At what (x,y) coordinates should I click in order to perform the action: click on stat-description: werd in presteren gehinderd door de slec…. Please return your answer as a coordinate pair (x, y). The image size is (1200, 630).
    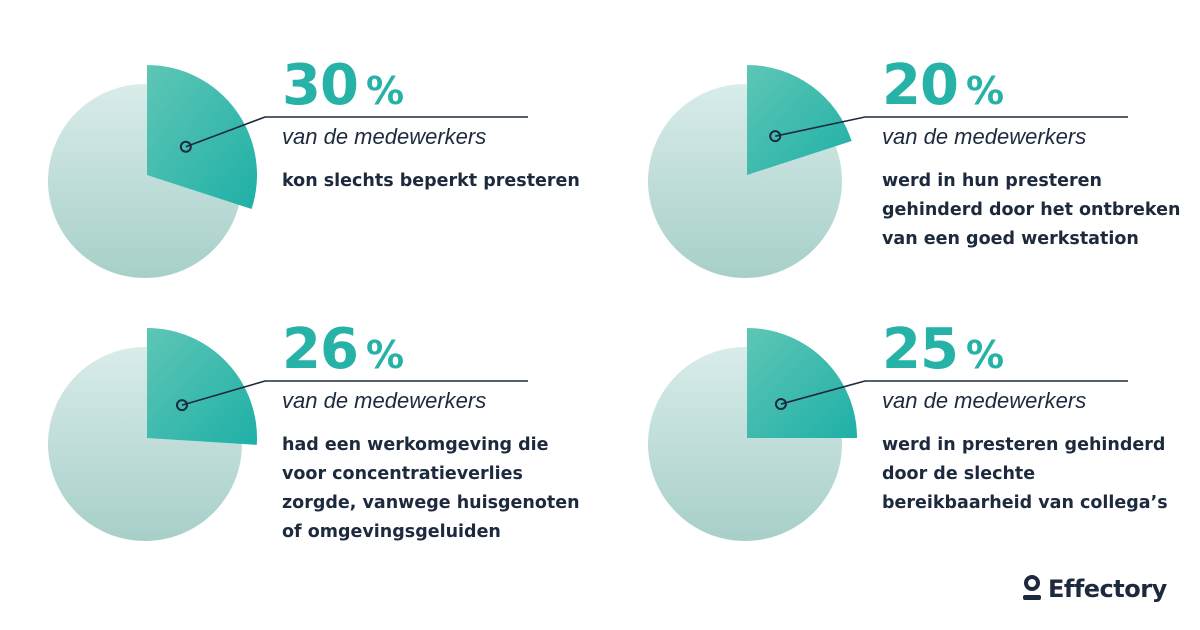
    Looking at the image, I should click on (1025, 474).